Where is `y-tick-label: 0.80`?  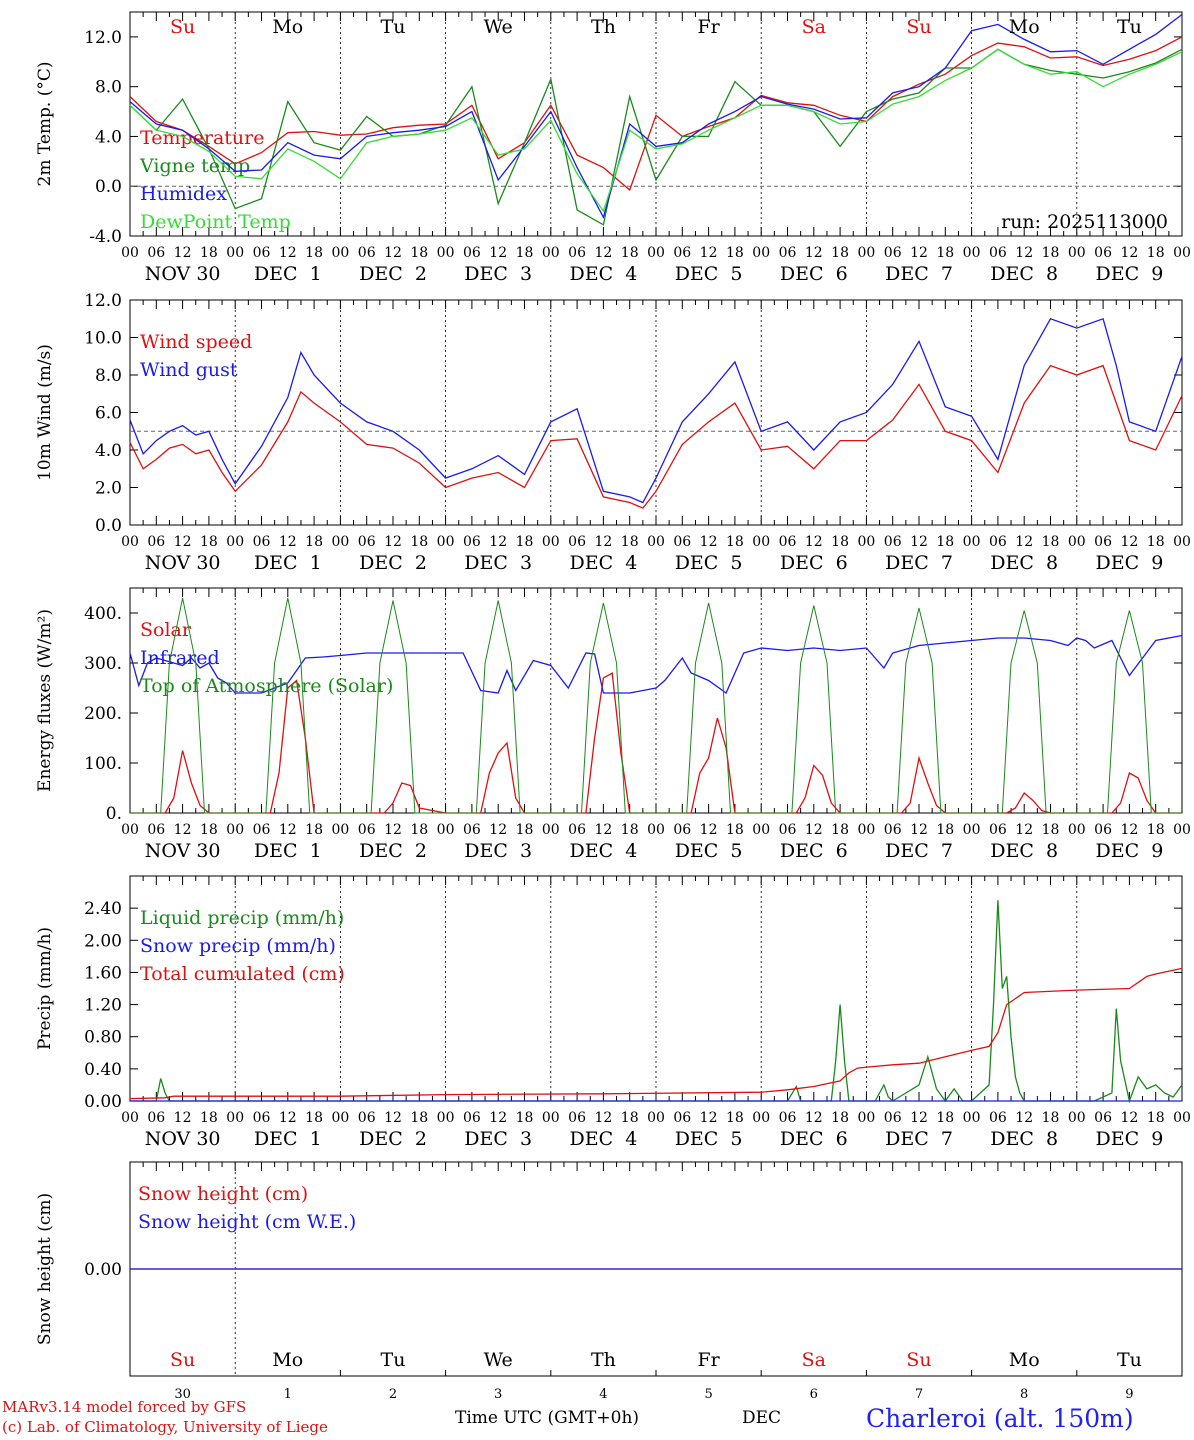 y-tick-label: 0.80 is located at coordinates (103, 1038).